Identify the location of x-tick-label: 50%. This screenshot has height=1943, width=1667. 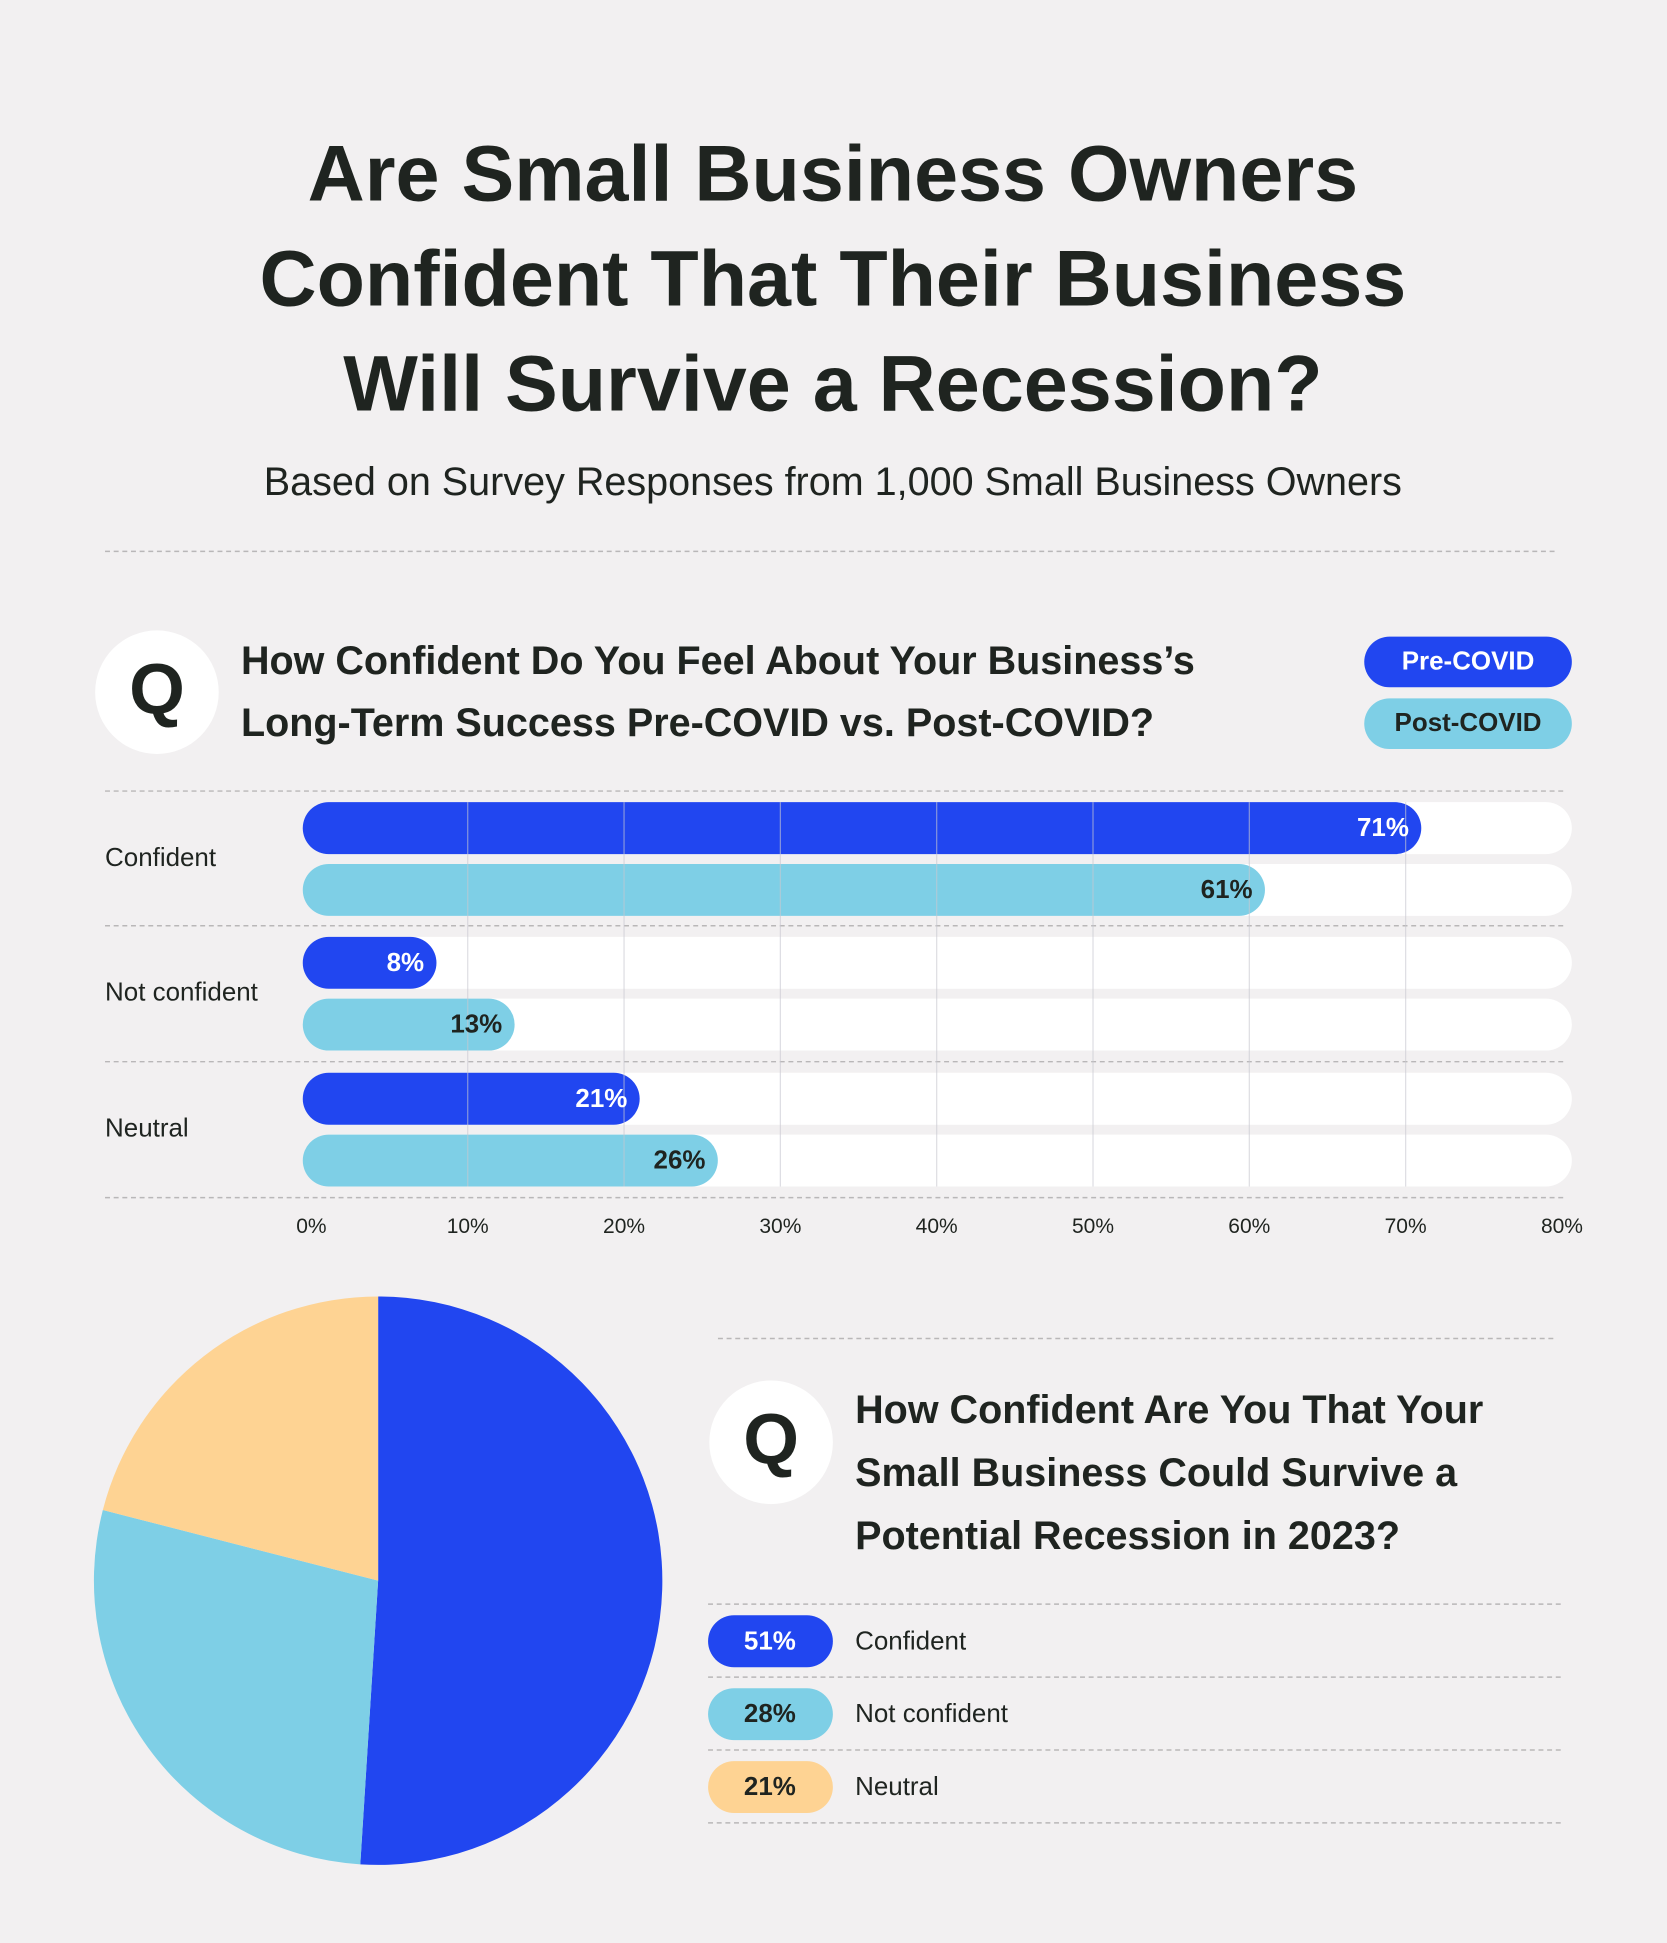
(1093, 1226).